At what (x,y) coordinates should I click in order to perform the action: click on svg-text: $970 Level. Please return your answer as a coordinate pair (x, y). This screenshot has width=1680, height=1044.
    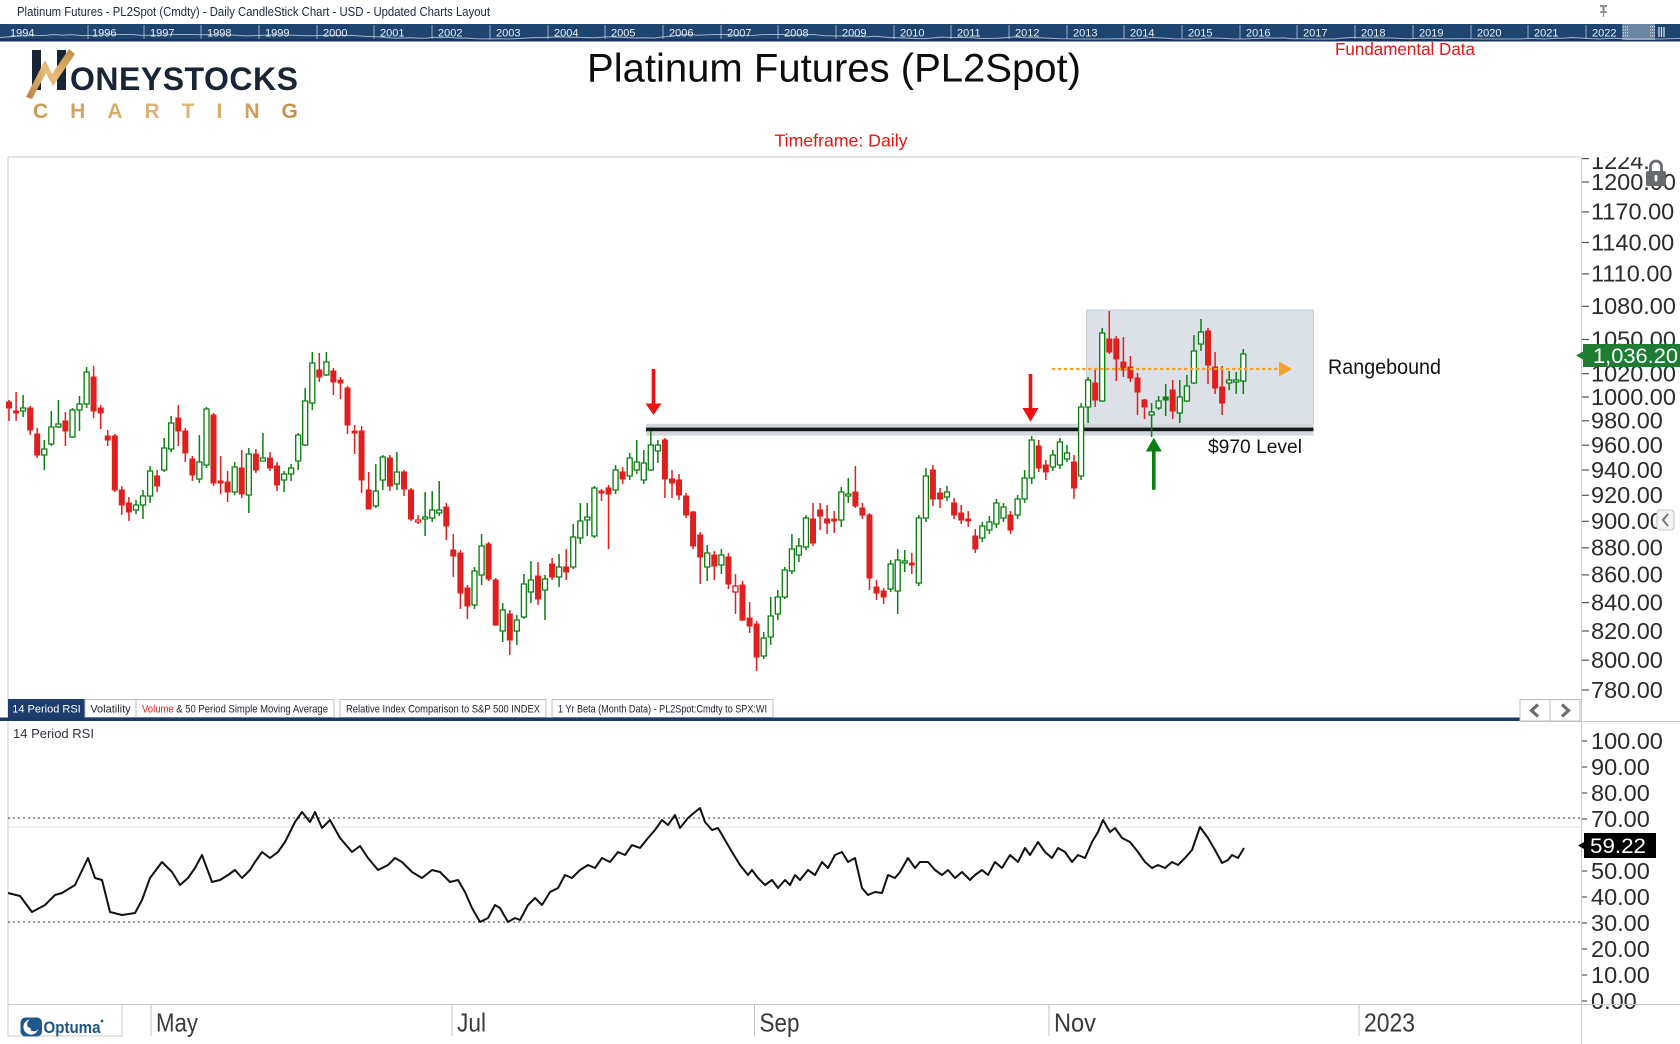
    Looking at the image, I should click on (1255, 447).